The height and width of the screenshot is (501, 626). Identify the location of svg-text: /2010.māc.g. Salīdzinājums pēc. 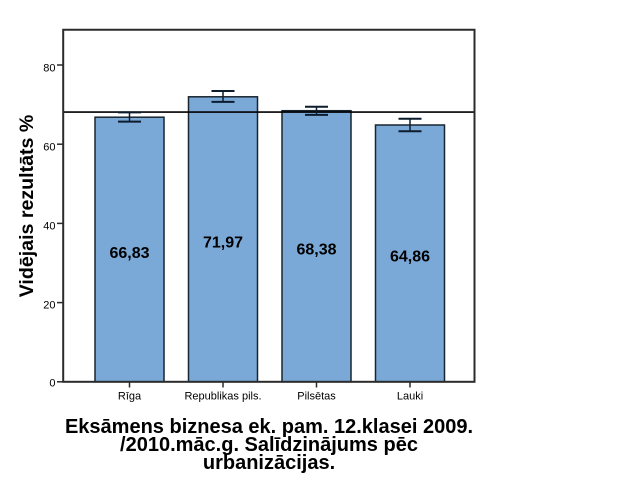
(269, 445).